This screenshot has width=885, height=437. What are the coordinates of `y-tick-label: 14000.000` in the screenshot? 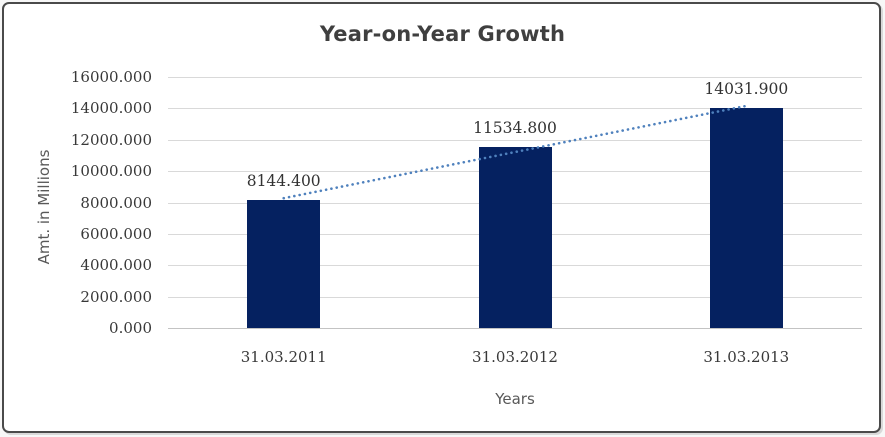 It's located at (111, 108).